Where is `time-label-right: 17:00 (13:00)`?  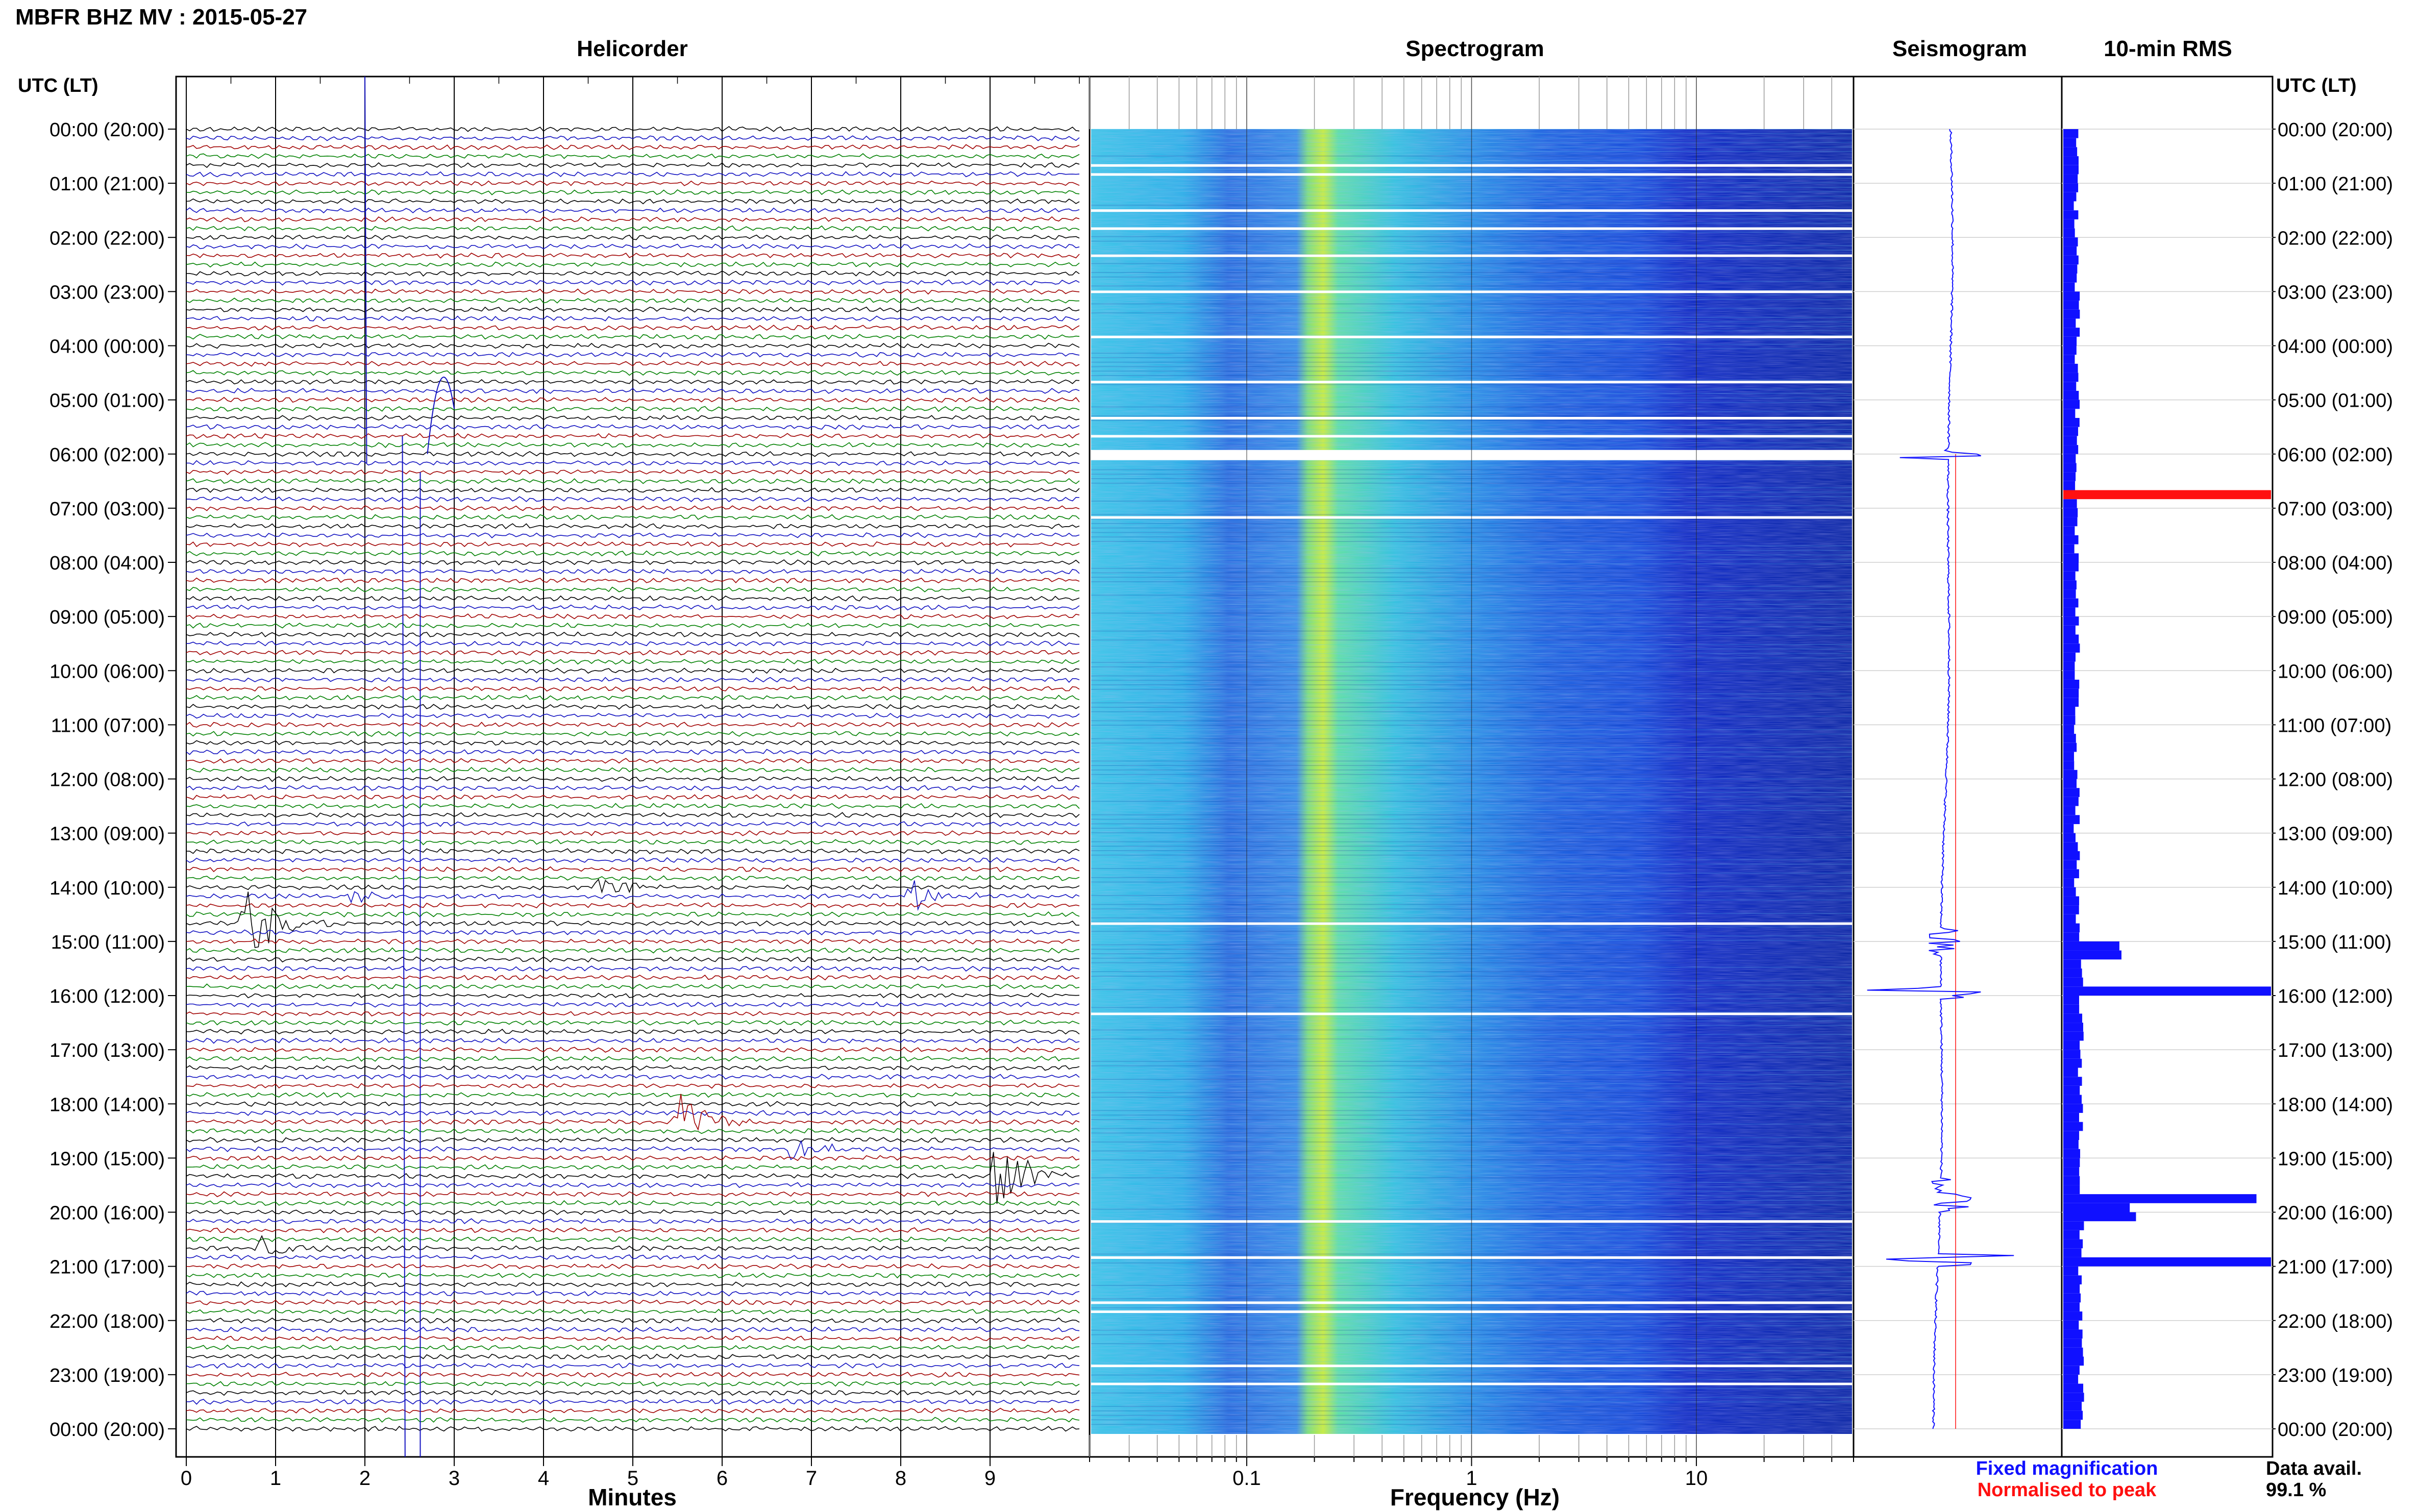 time-label-right: 17:00 (13:00) is located at coordinates (2335, 1050).